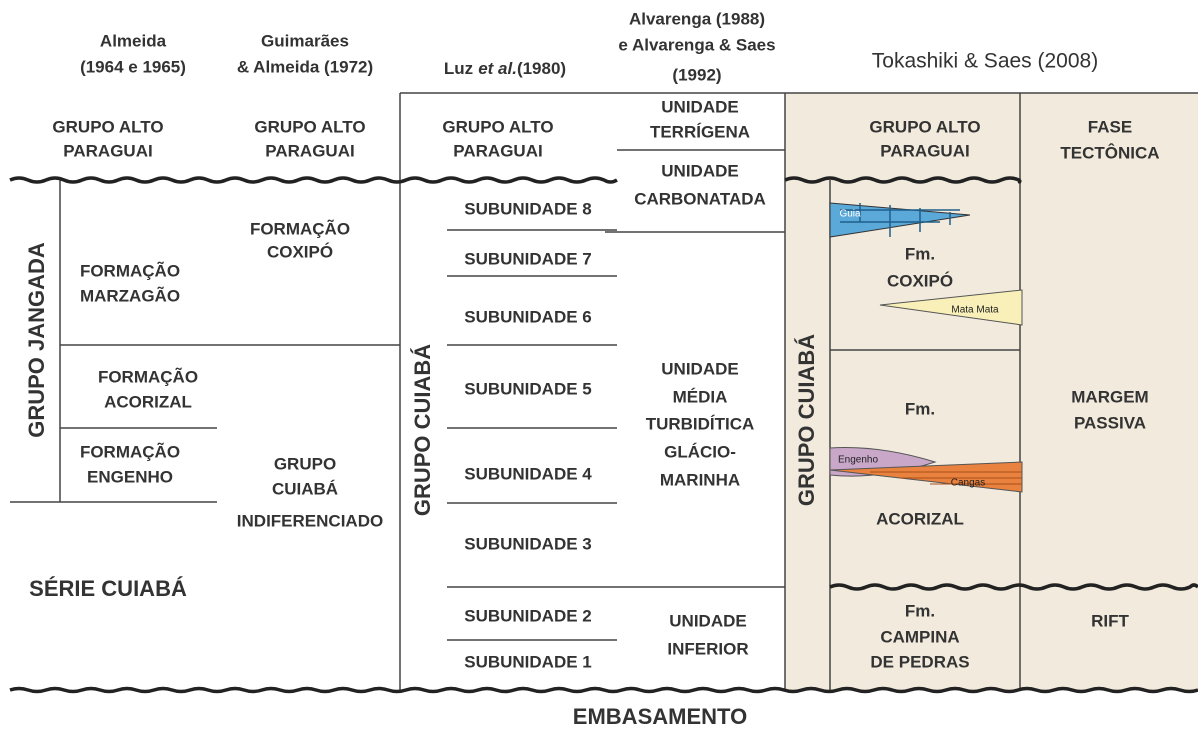 The image size is (1198, 733). I want to click on unit-label: CARBONATADA, so click(700, 198).